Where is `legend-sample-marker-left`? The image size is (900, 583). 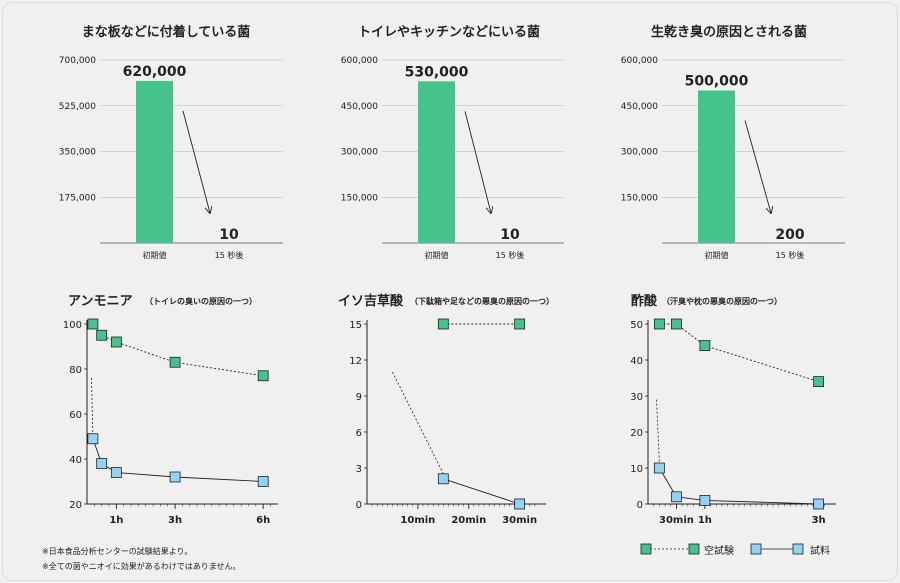
legend-sample-marker-left is located at coordinates (756, 549).